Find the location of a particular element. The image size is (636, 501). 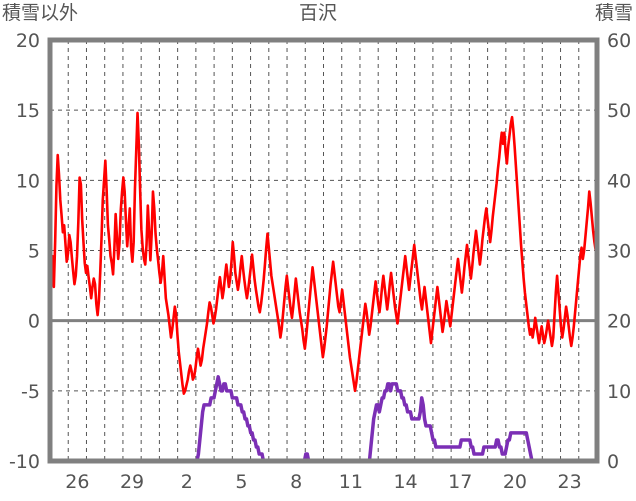

svg-text: -10 is located at coordinates (24, 462).